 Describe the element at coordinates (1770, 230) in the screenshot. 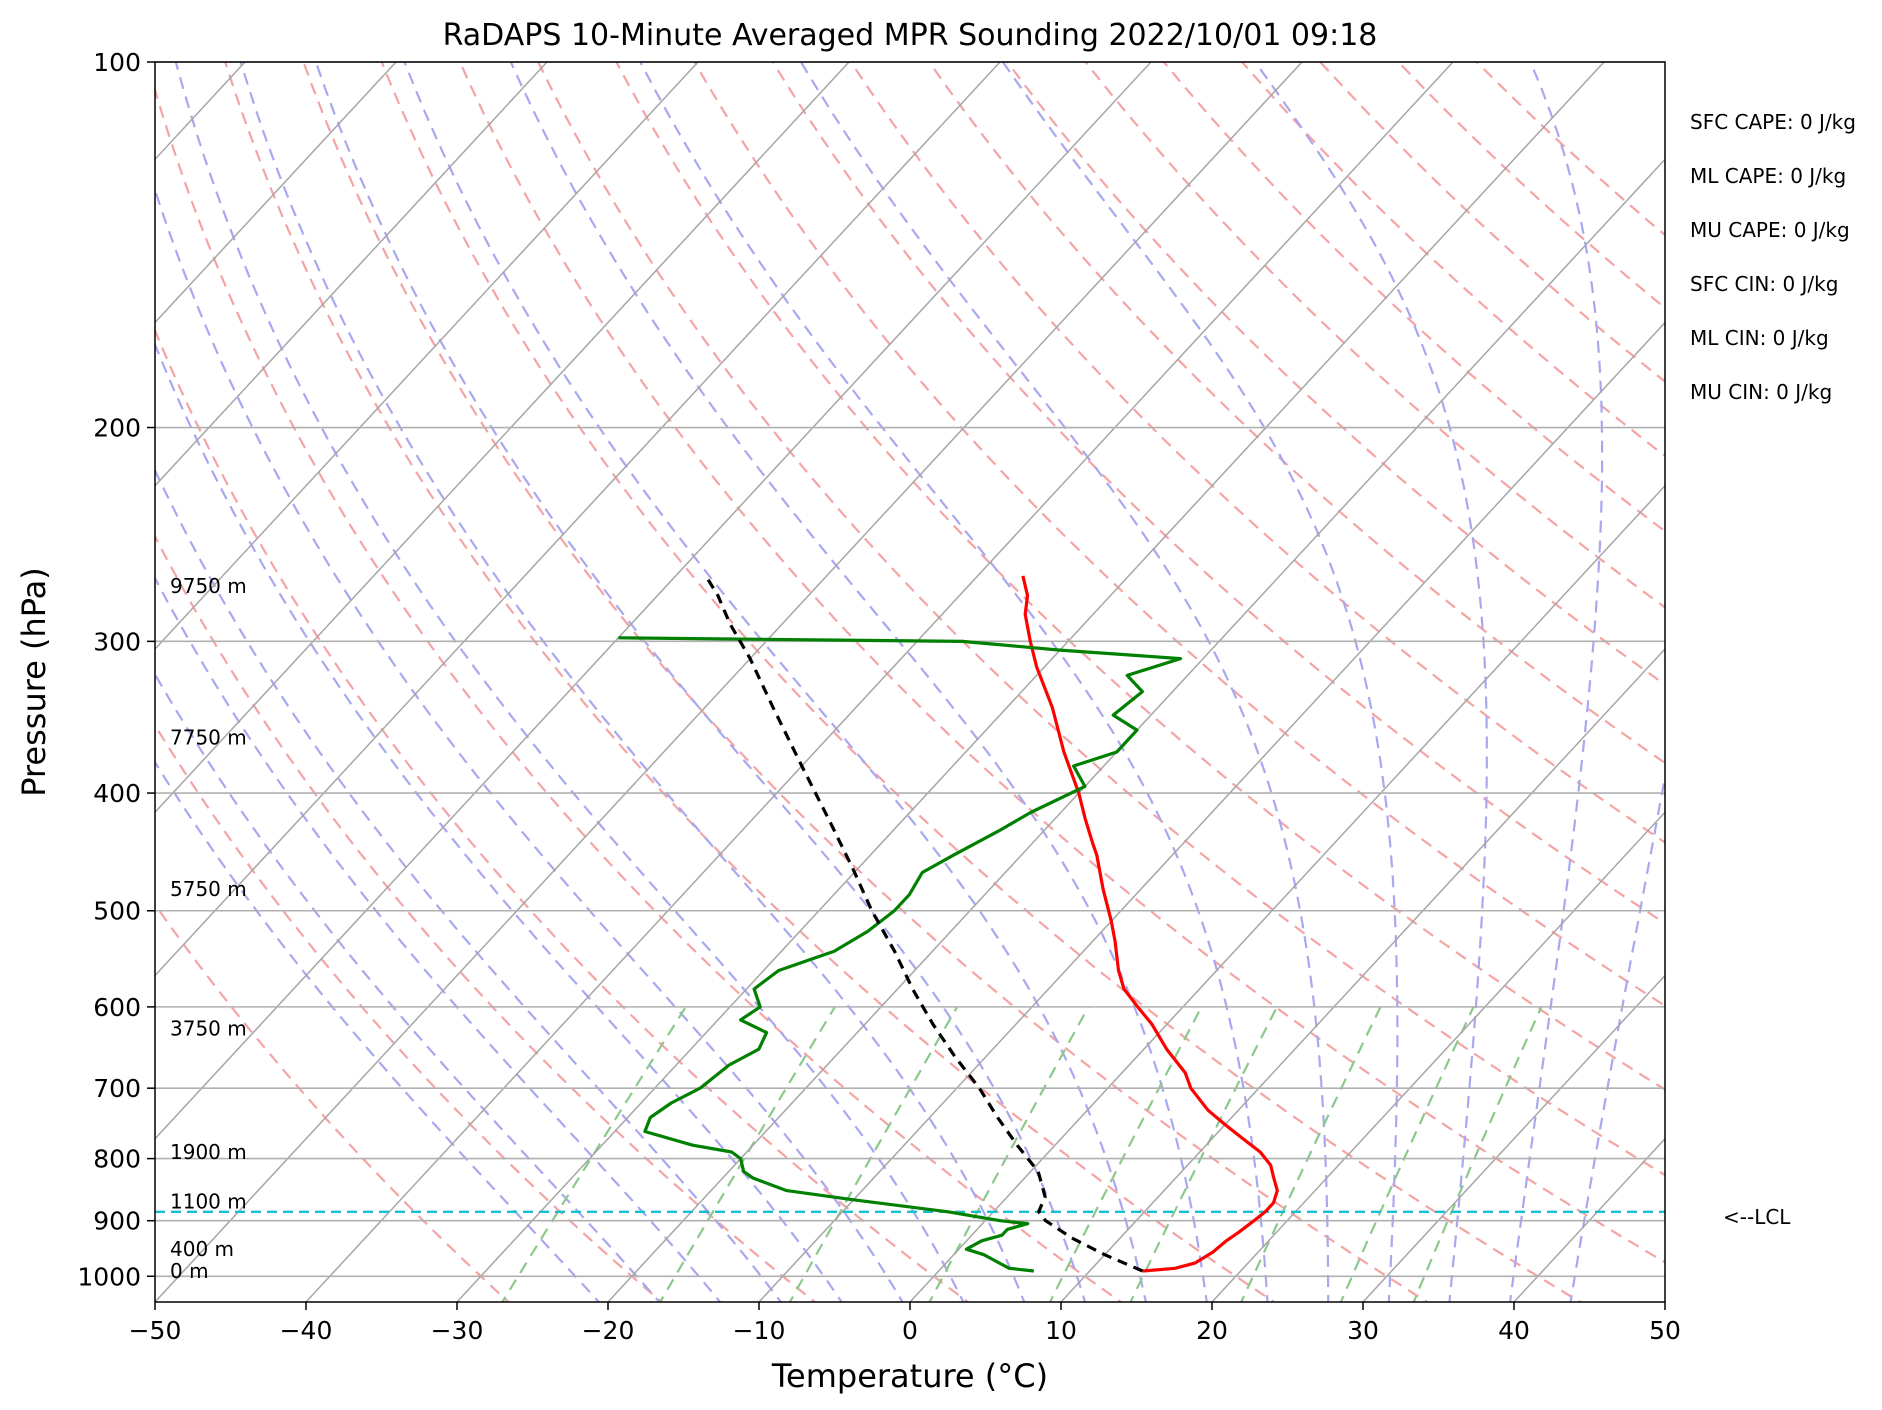

I see `cape-cin-text: MU CAPE: 0 J/kg` at that location.